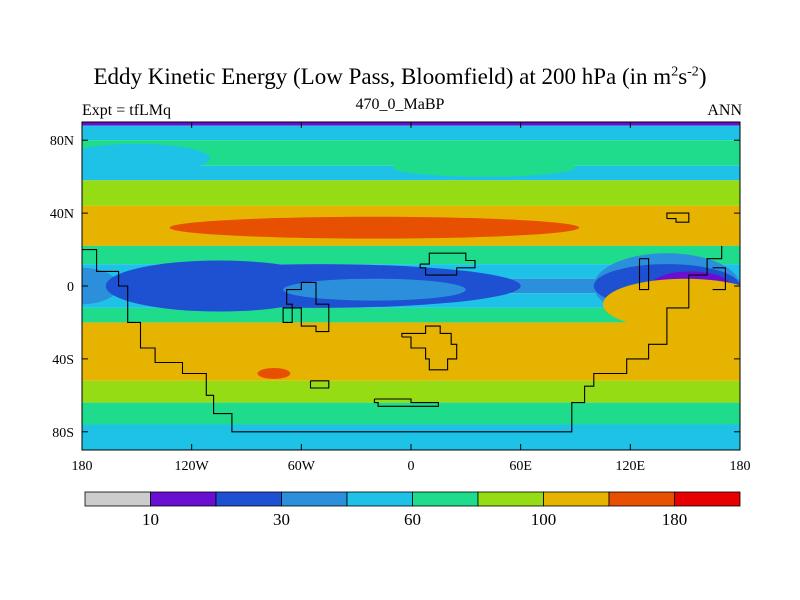  What do you see at coordinates (63, 360) in the screenshot?
I see `y-tick-label-3: 40S` at bounding box center [63, 360].